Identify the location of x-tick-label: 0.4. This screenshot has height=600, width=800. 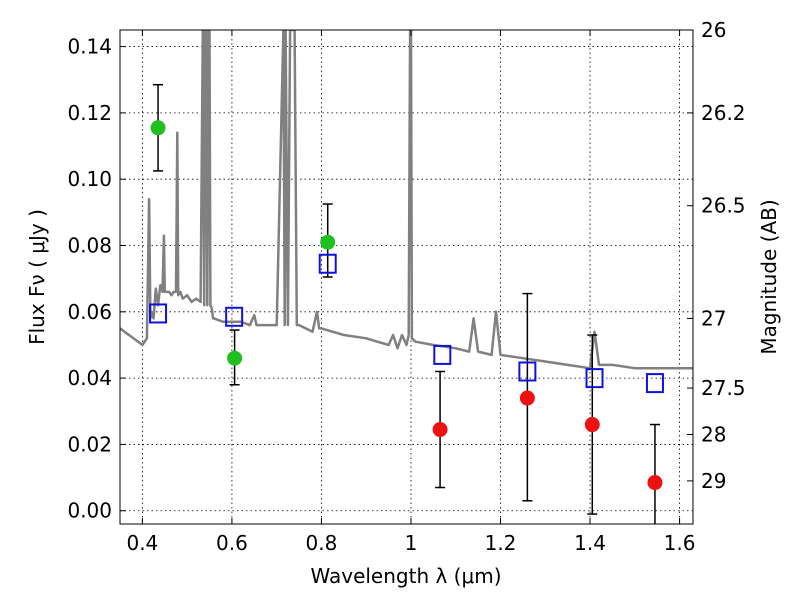
(142, 543).